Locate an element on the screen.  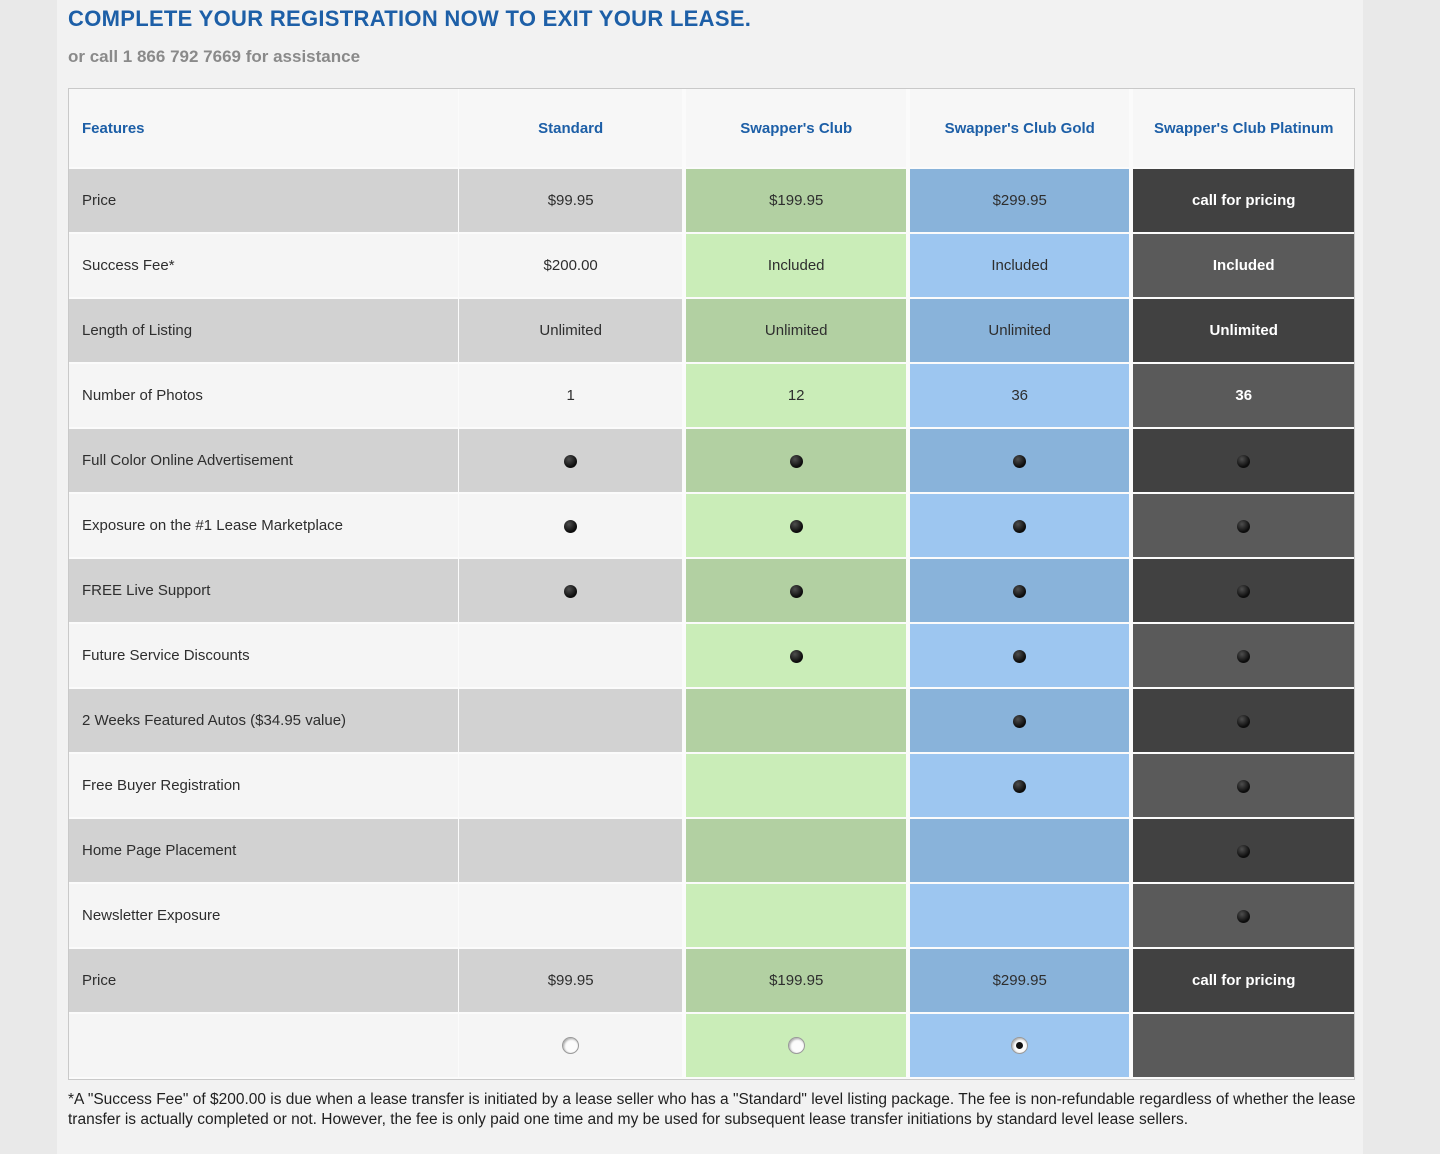
feature-name: Exposure on the #1 Lease Marketplace is located at coordinates (263, 526).